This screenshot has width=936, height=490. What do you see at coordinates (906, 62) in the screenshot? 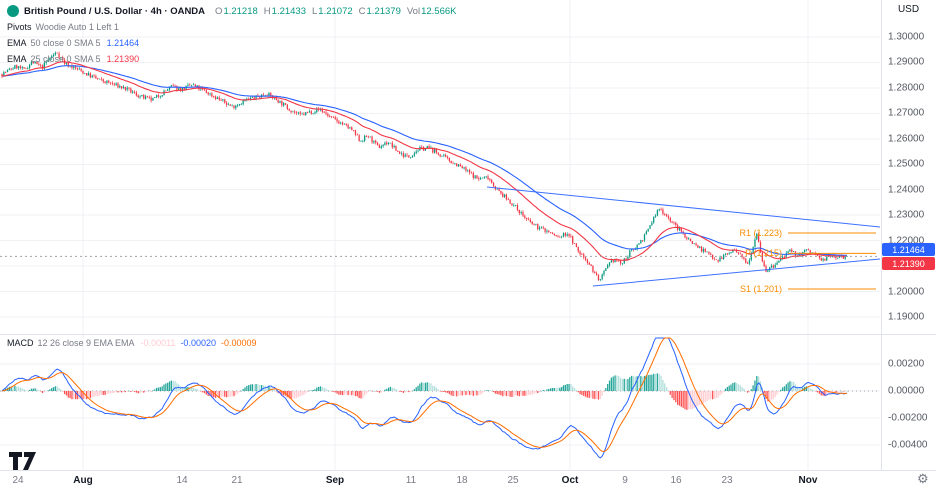
I see `price-axis-label: 1.29000` at bounding box center [906, 62].